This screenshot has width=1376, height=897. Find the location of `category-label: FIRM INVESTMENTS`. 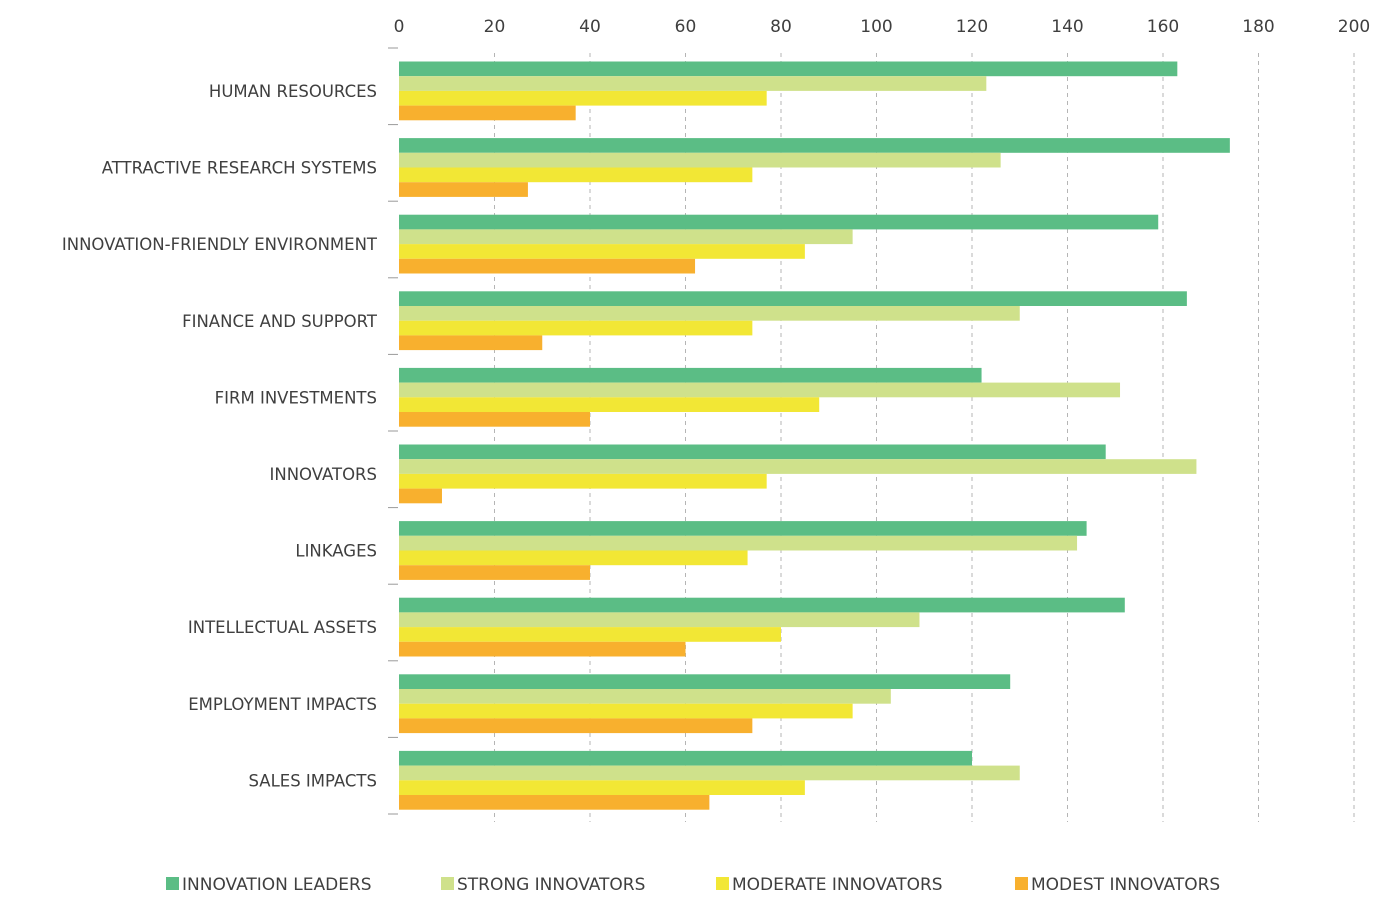

category-label: FIRM INVESTMENTS is located at coordinates (296, 397).